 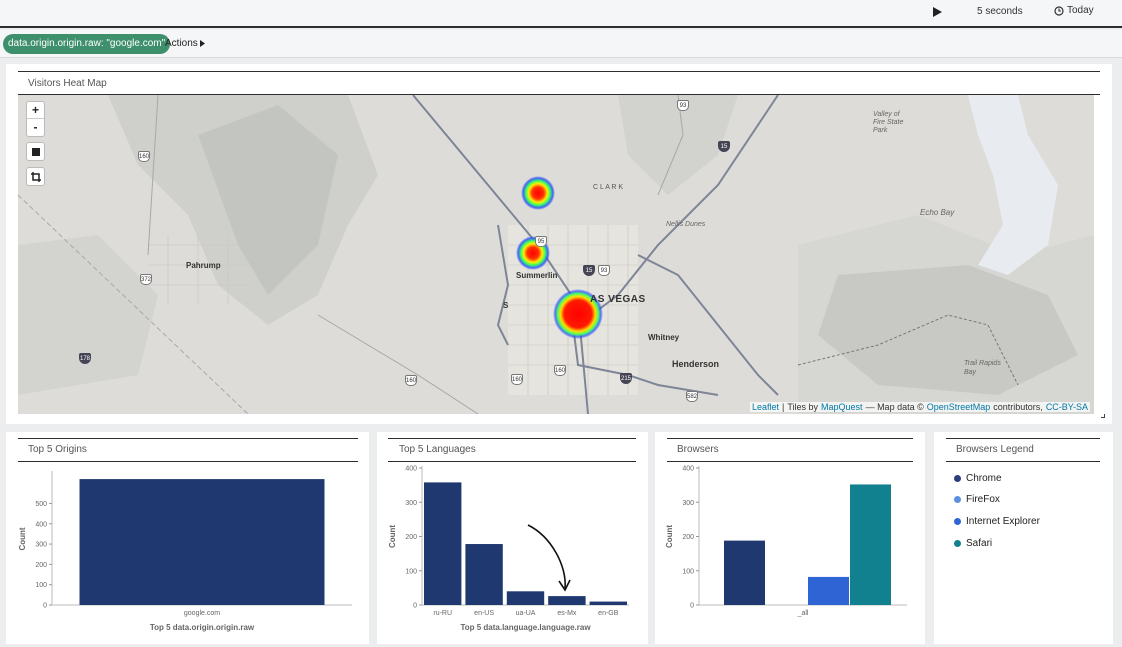 What do you see at coordinates (664, 337) in the screenshot?
I see `map-label-whitney: Whitney` at bounding box center [664, 337].